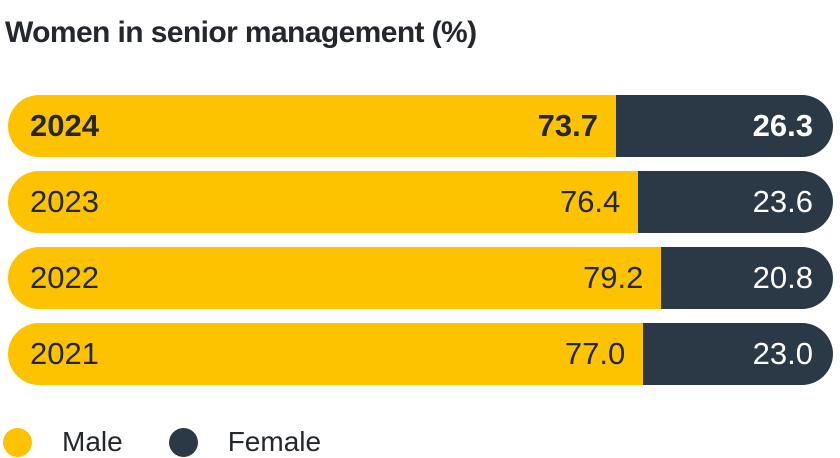  Describe the element at coordinates (64, 353) in the screenshot. I see `year-label: 2021` at that location.